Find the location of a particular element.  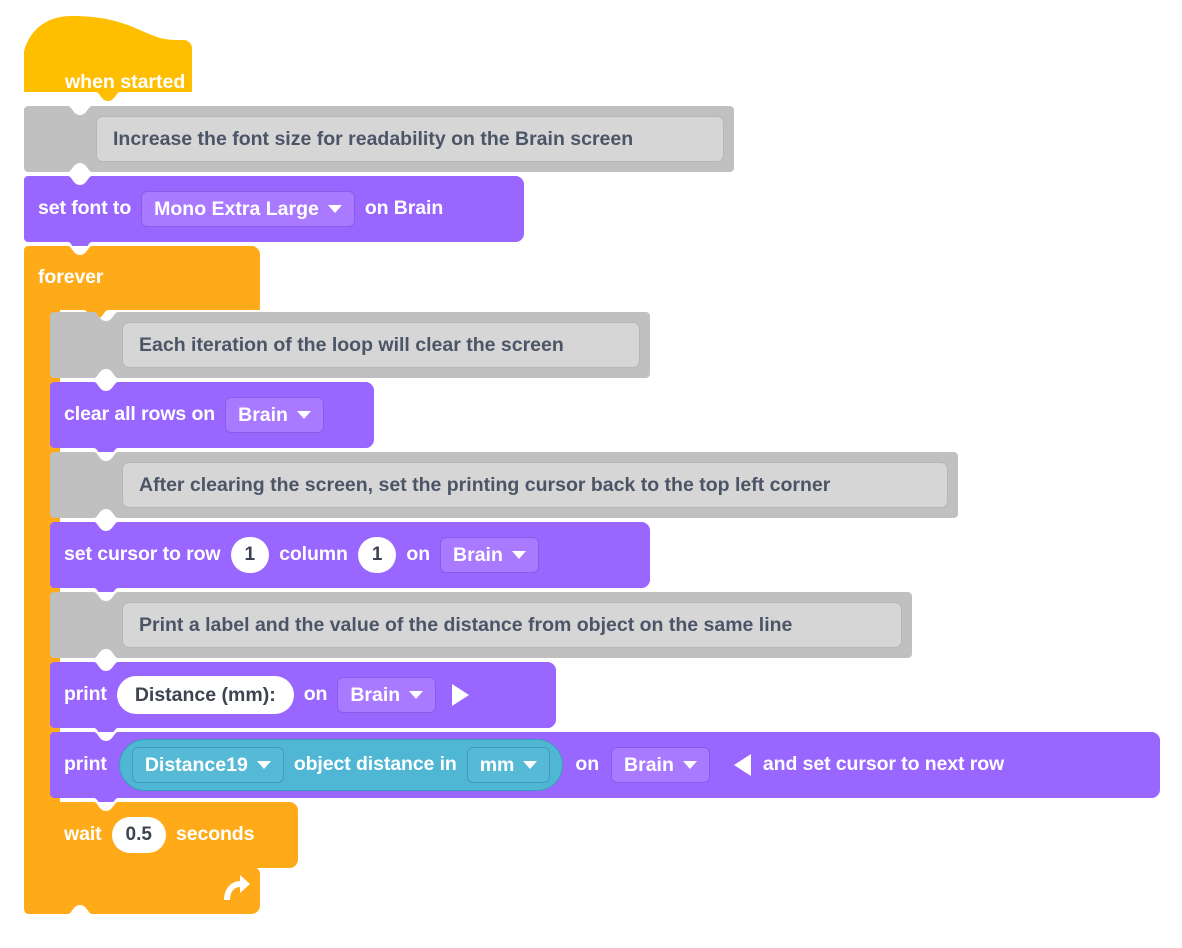

font-dropdown: Mono Extra Large is located at coordinates (248, 209).